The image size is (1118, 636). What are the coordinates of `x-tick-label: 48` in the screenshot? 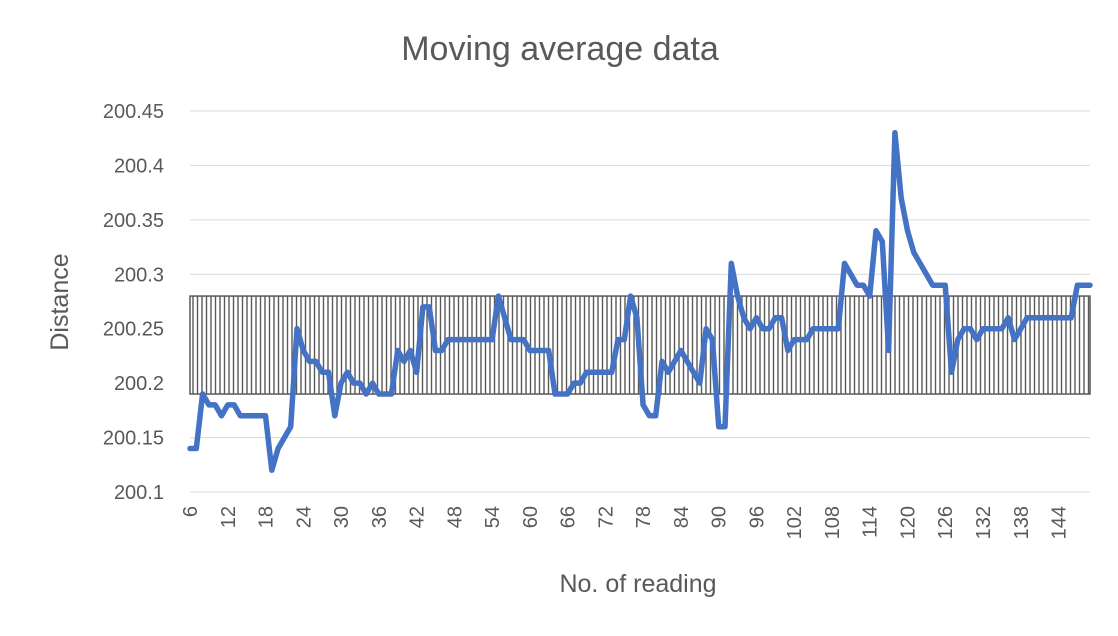 It's located at (455, 517).